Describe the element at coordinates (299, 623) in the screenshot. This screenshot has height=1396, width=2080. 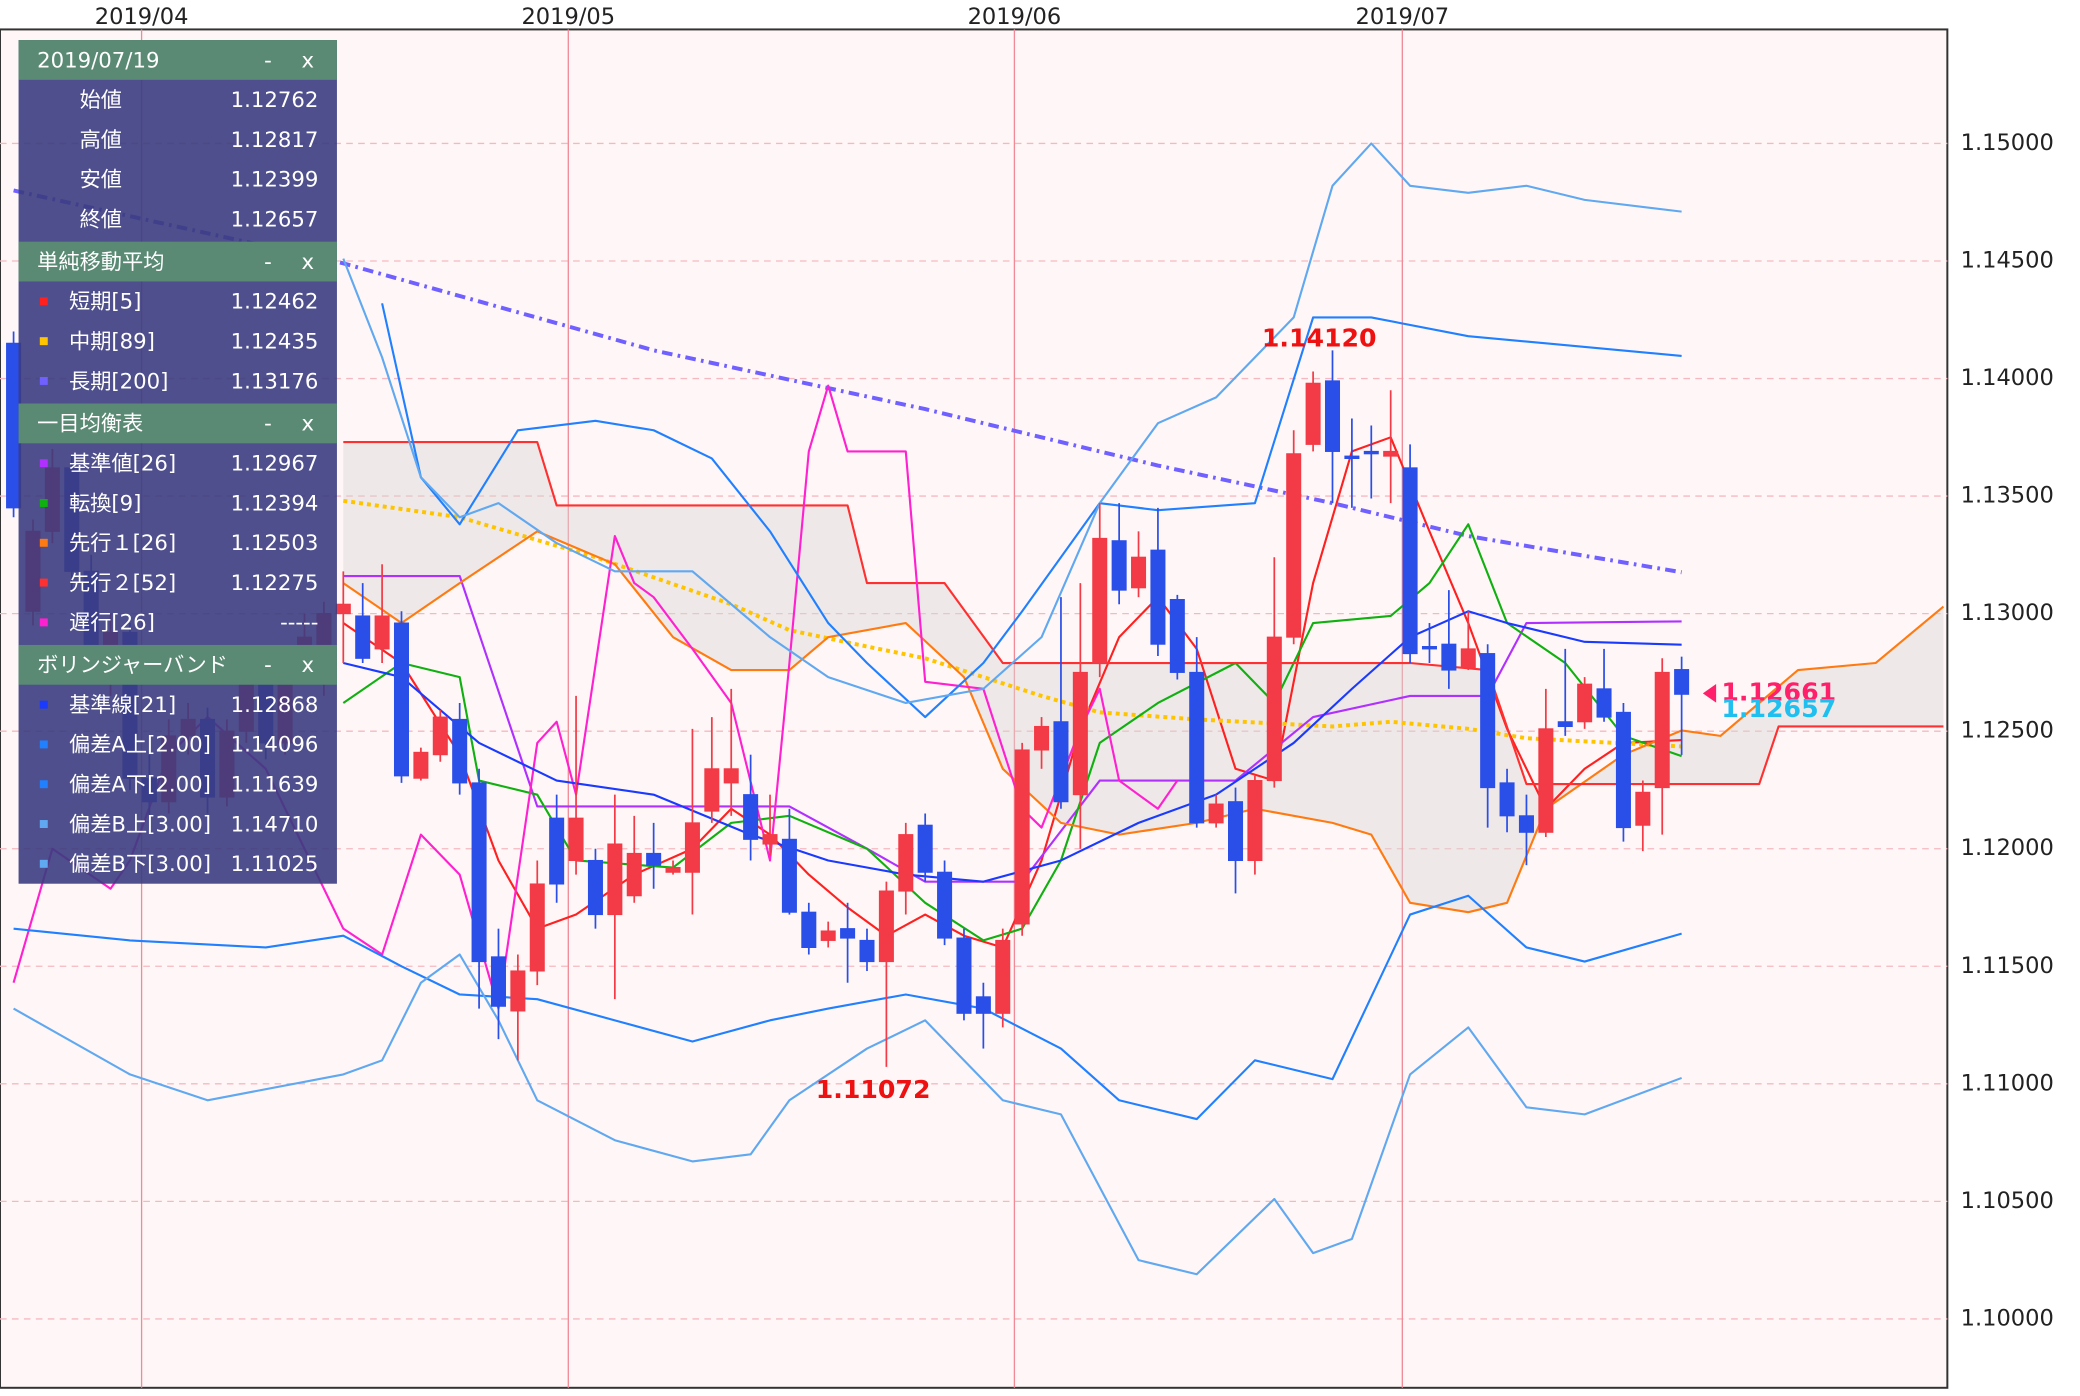
I see `row-value: -----` at that location.